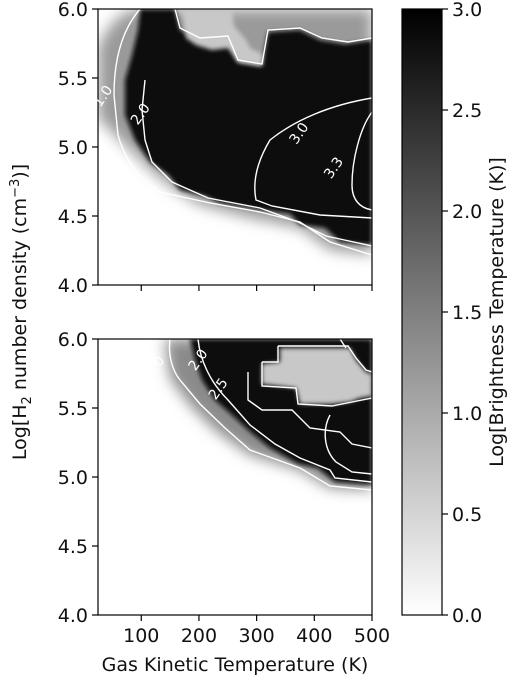  What do you see at coordinates (270, 354) in the screenshot?
I see `bottom-contour-patch-left` at bounding box center [270, 354].